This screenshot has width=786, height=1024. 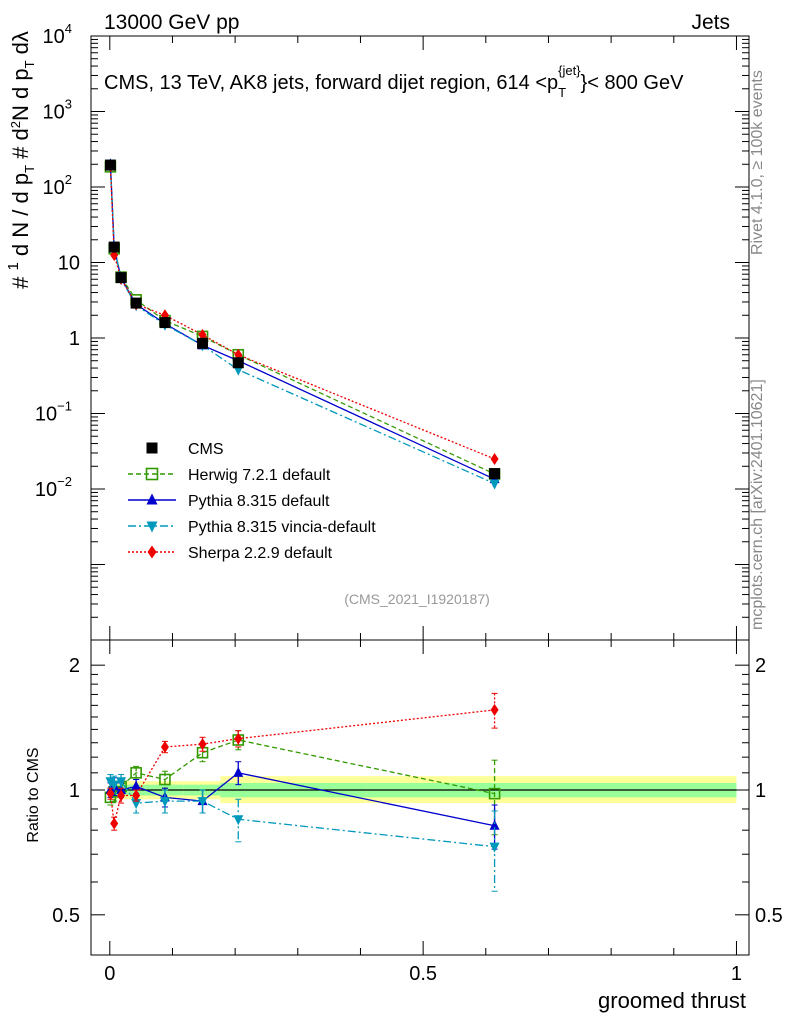 What do you see at coordinates (769, 916) in the screenshot?
I see `ratio-y-tick-label-right: 0.5` at bounding box center [769, 916].